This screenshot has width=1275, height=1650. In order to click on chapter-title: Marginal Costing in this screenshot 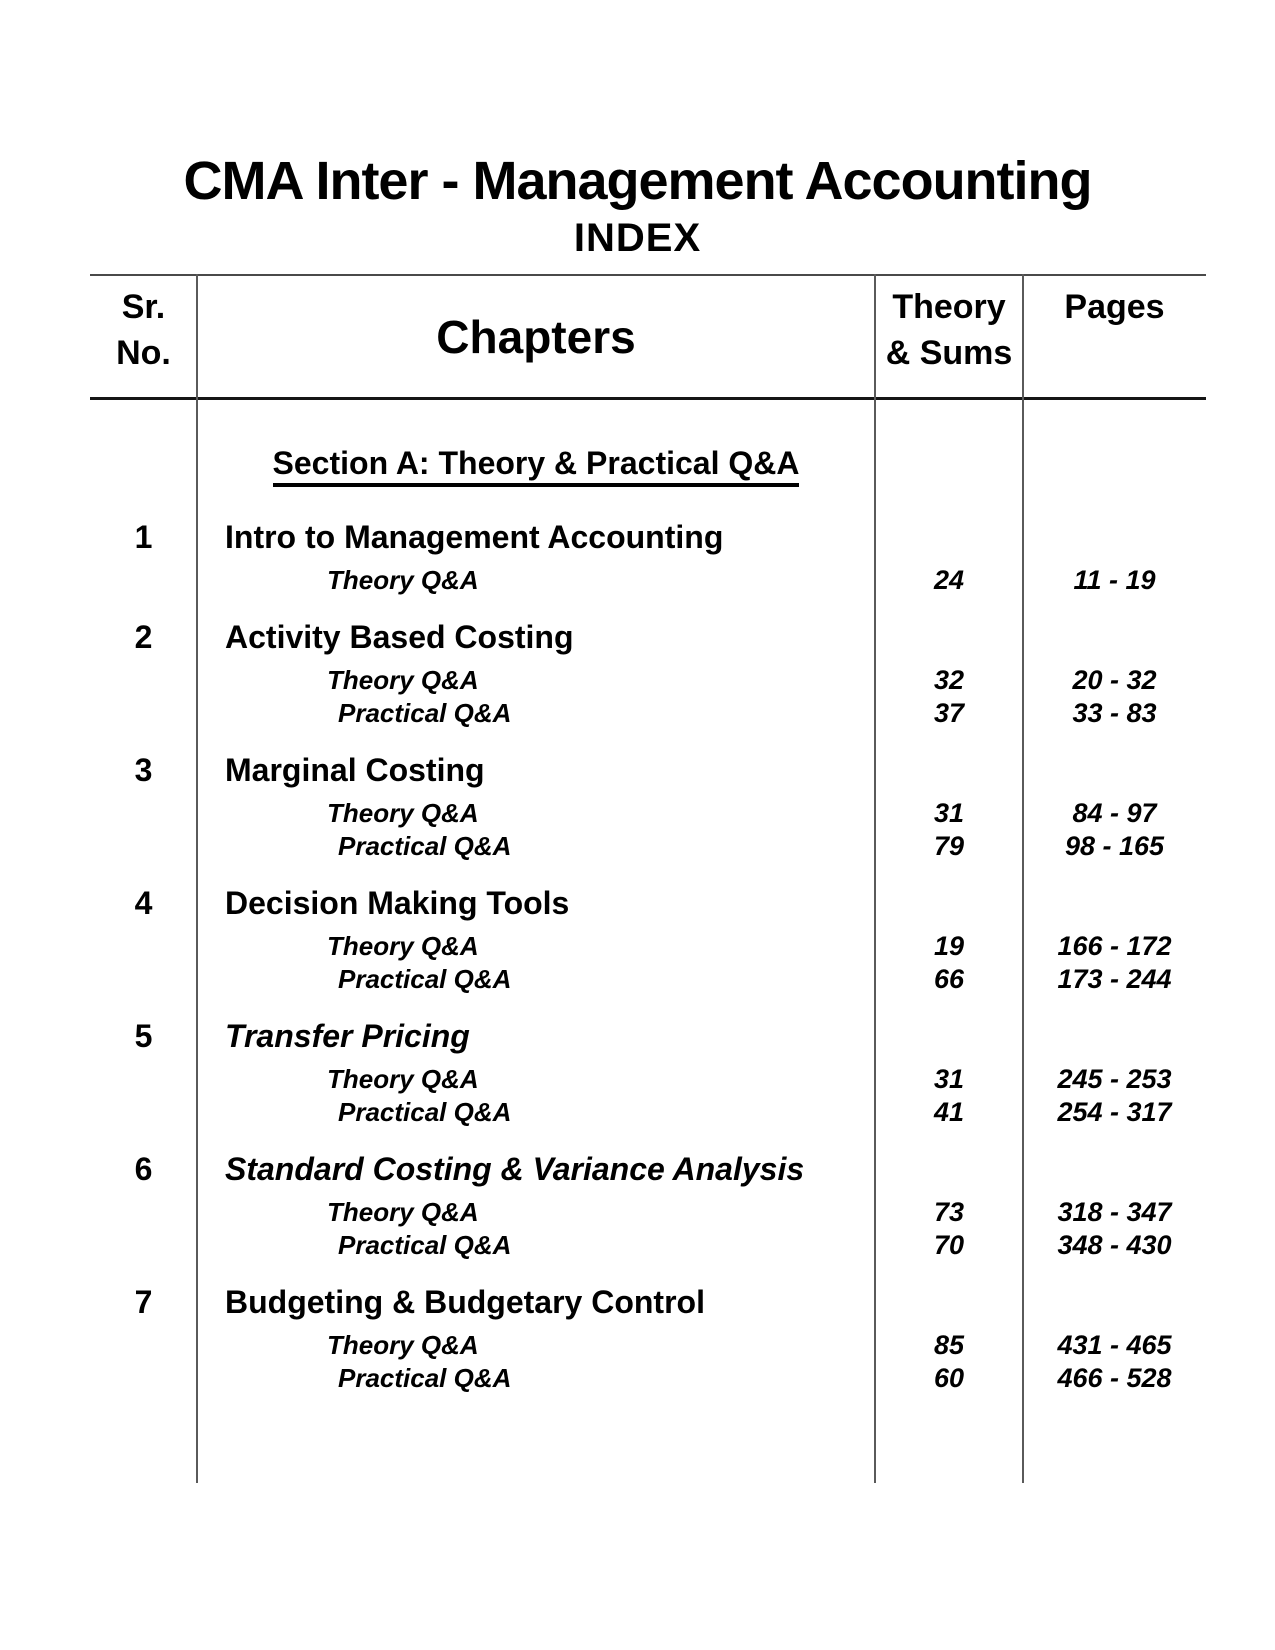, I will do `click(355, 770)`.